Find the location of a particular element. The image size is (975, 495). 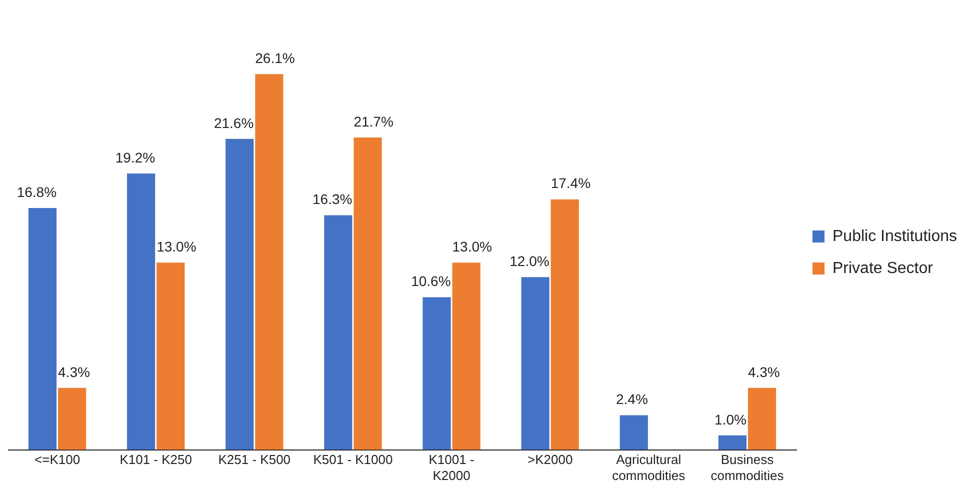

data-label: 21.7% is located at coordinates (374, 121).